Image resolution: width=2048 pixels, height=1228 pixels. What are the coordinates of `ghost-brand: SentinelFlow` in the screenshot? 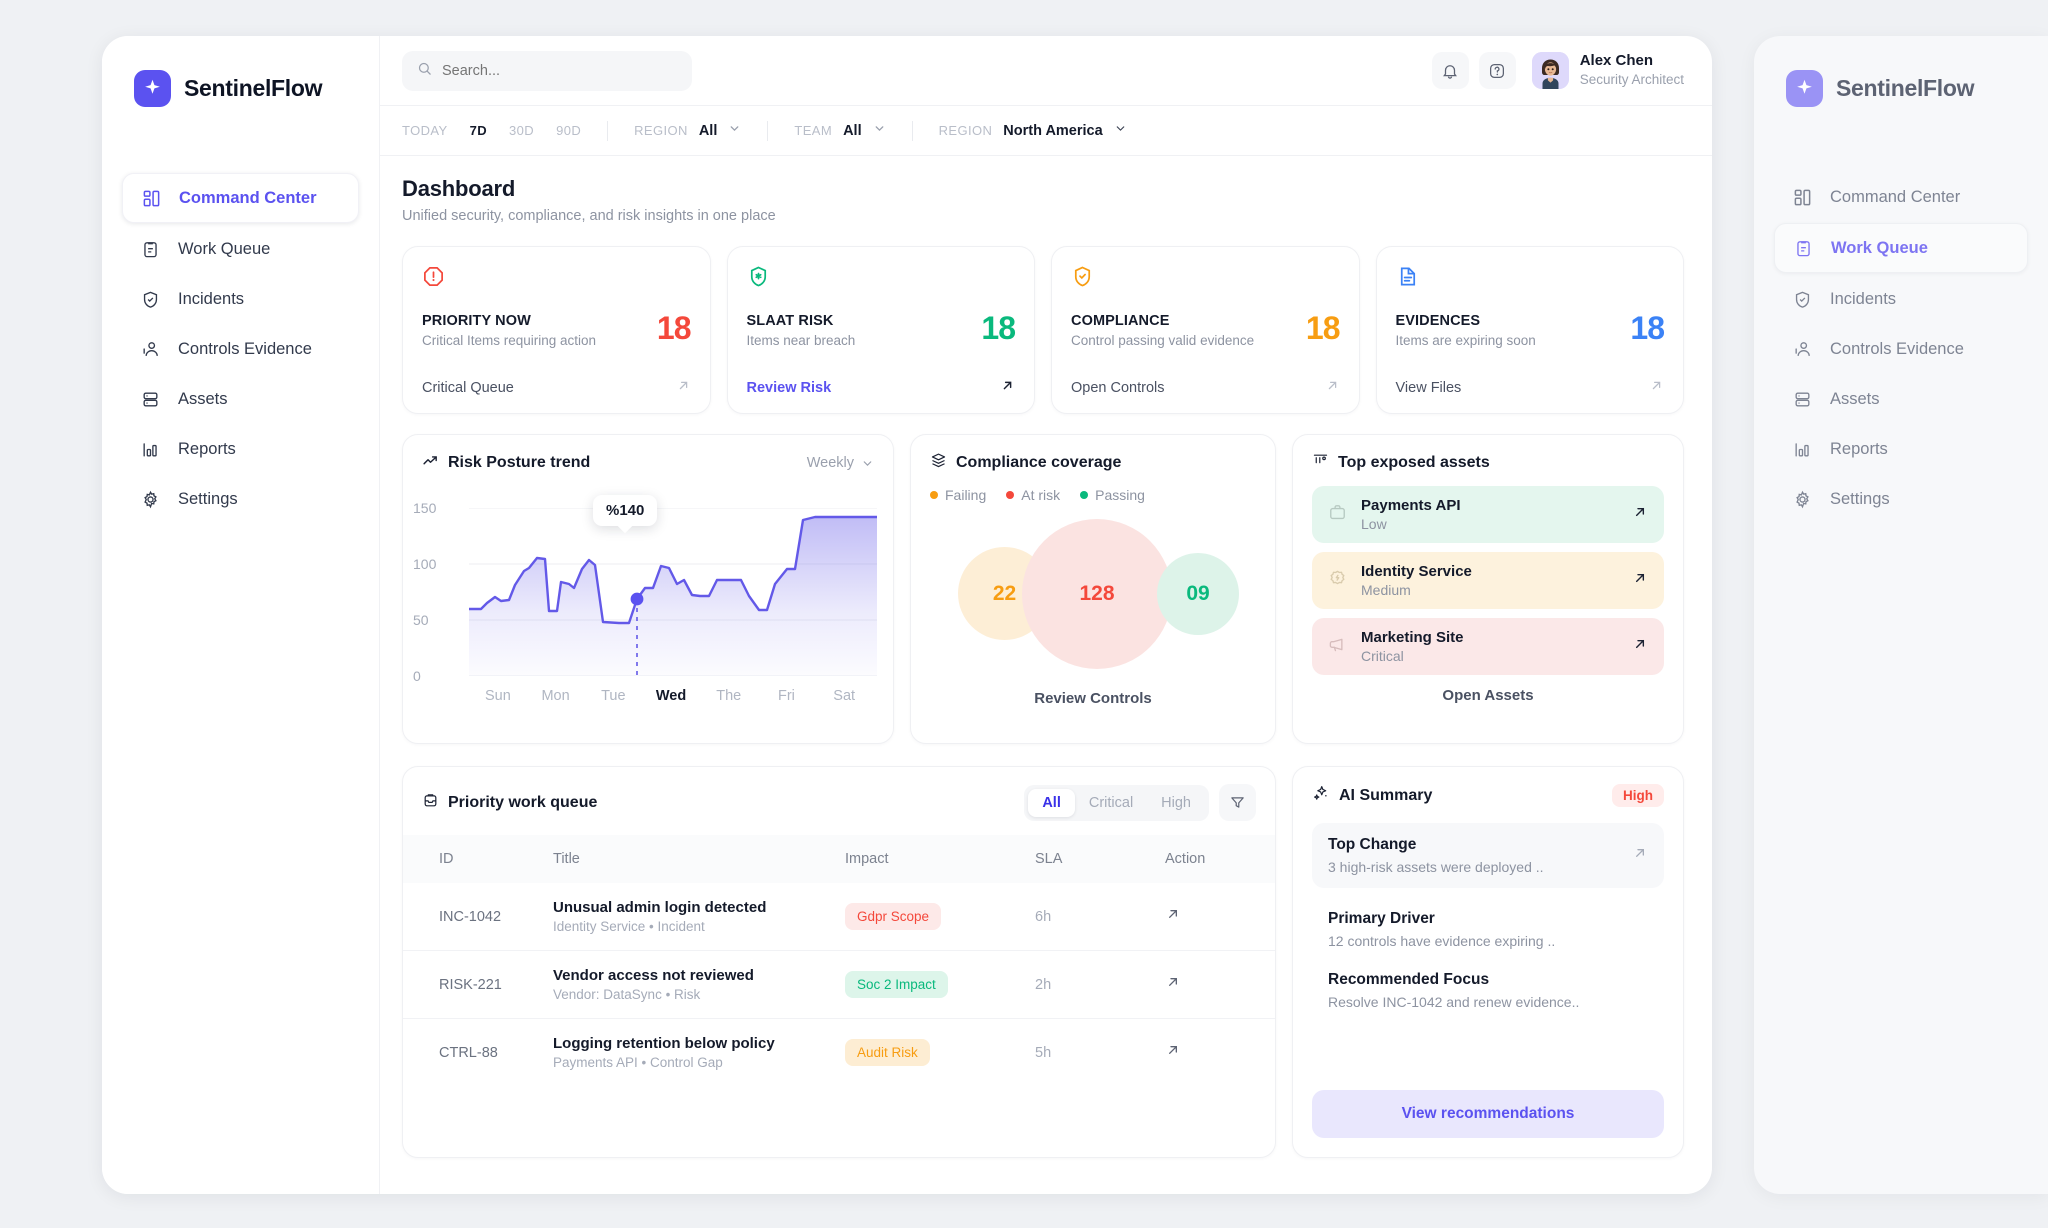 It's located at (1901, 84).